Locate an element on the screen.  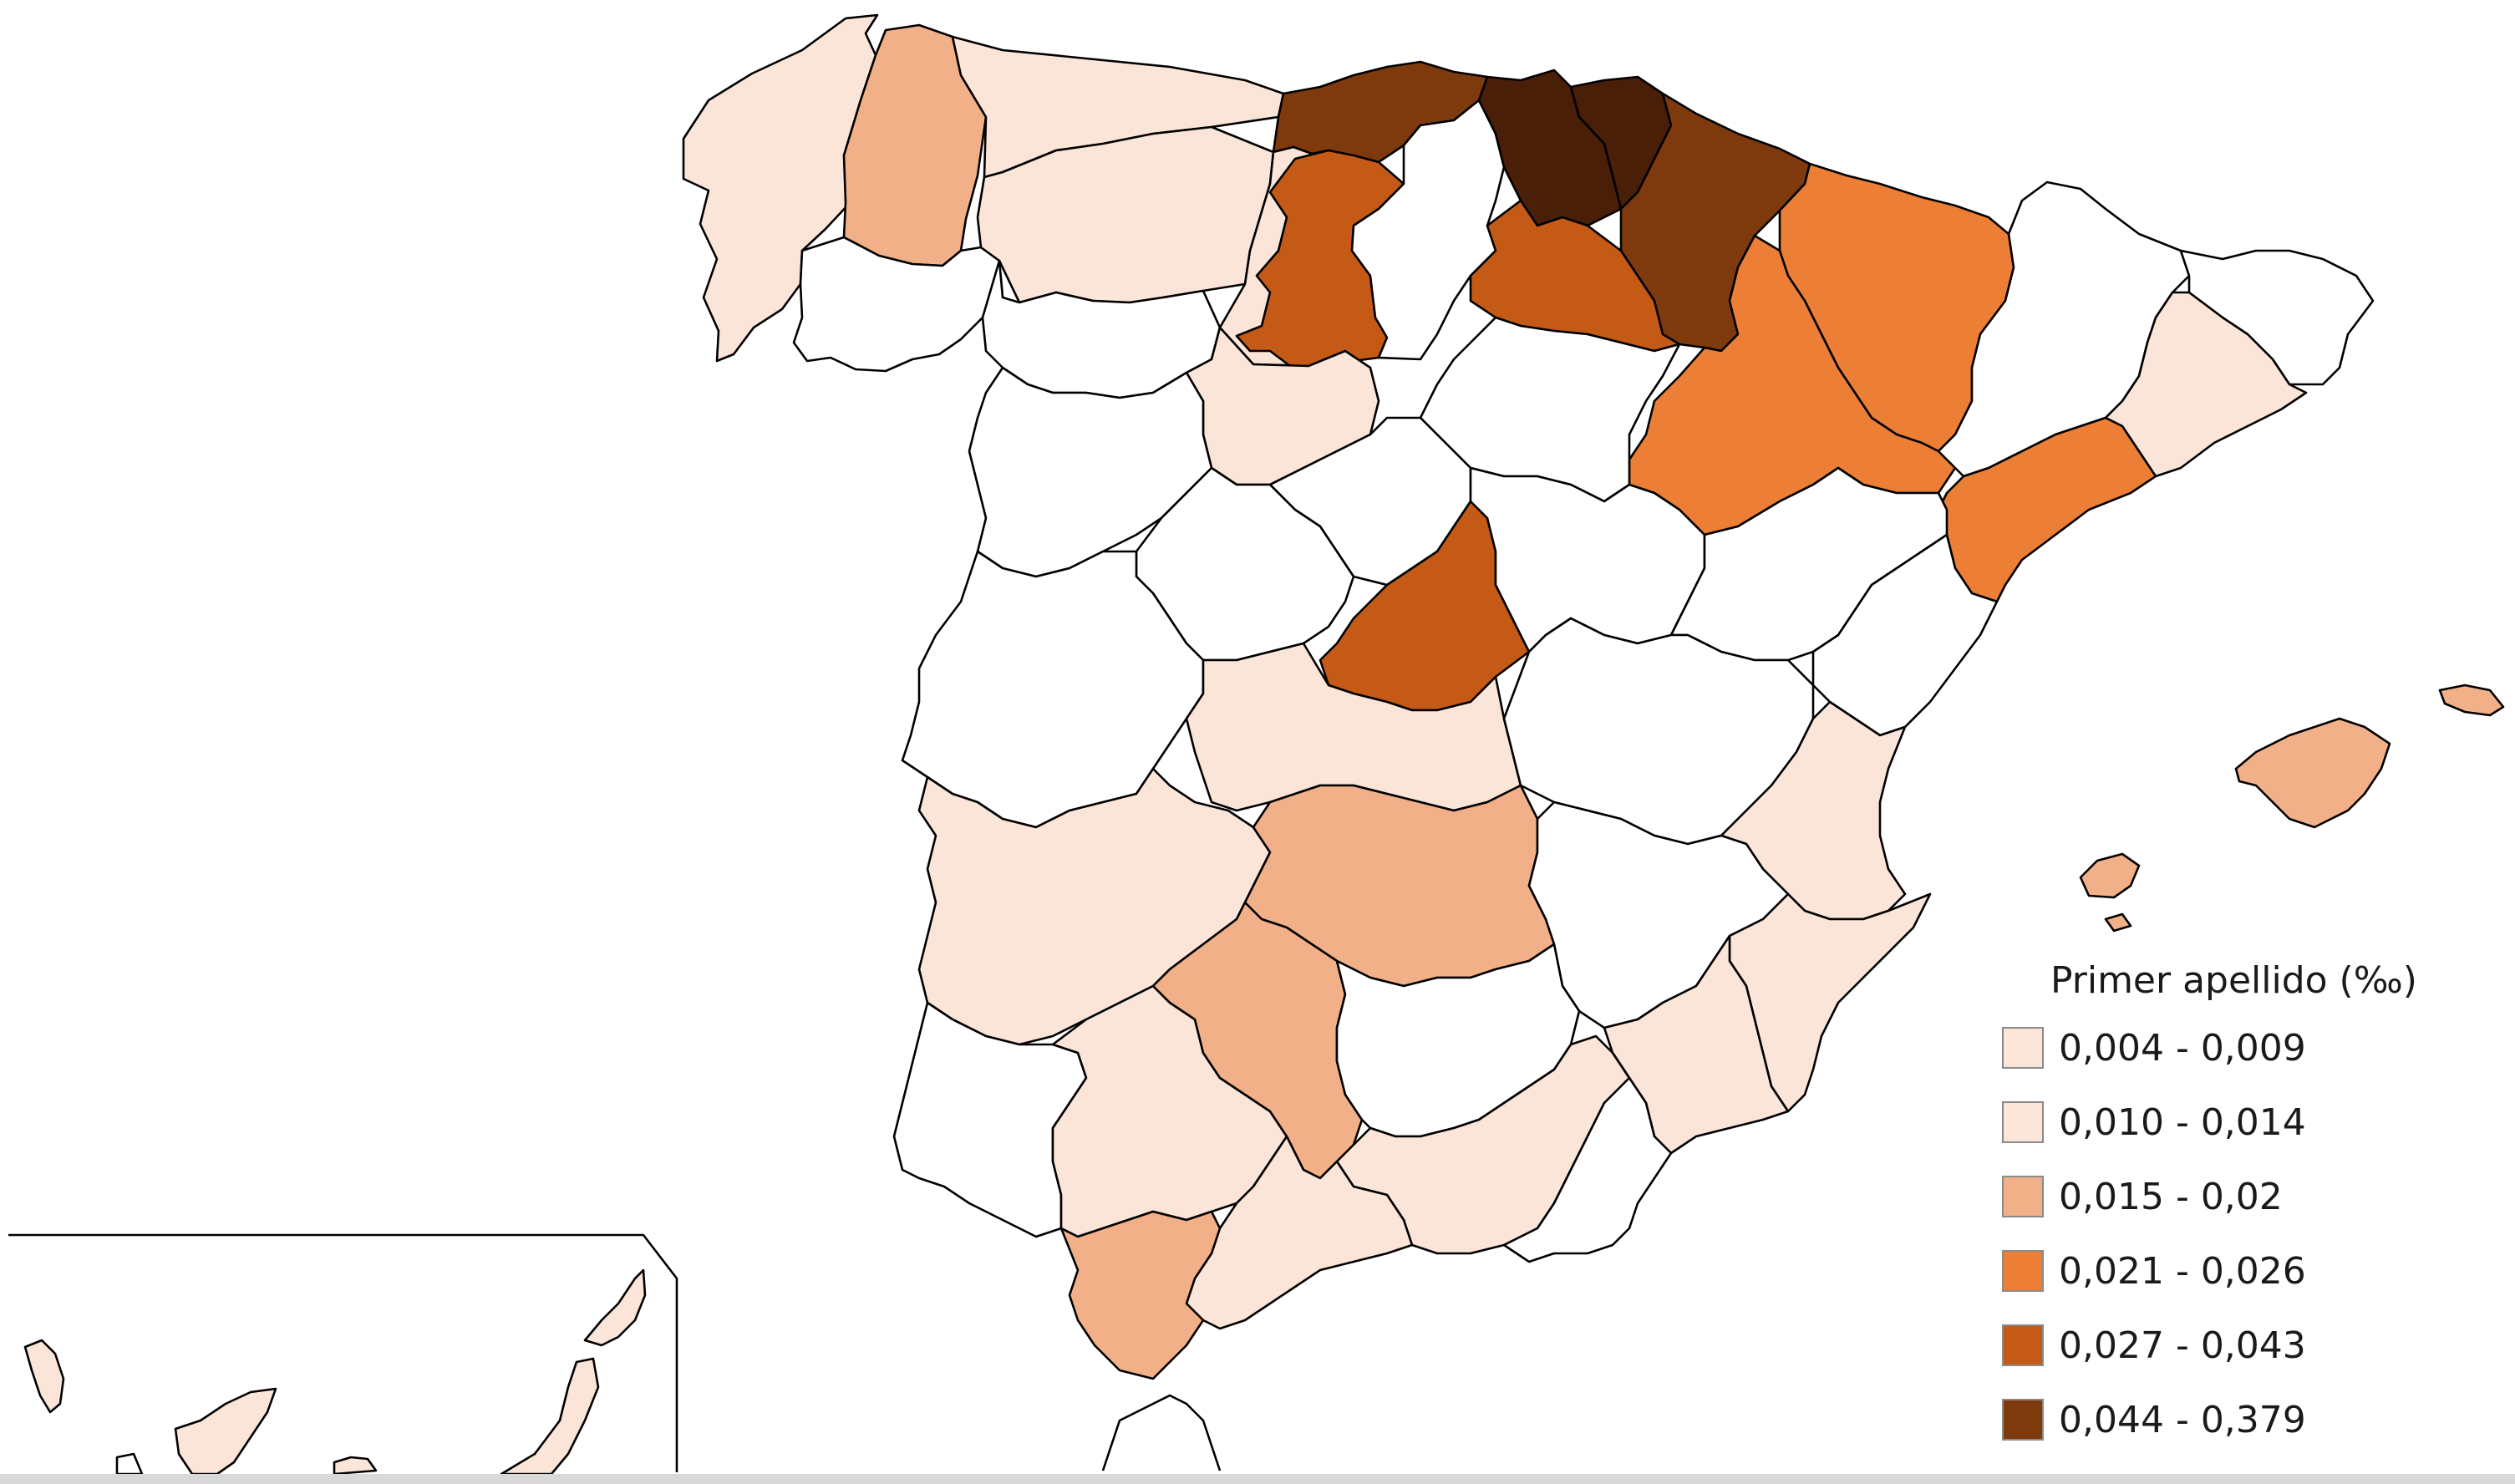
province-la-palma is located at coordinates (44, 1376).